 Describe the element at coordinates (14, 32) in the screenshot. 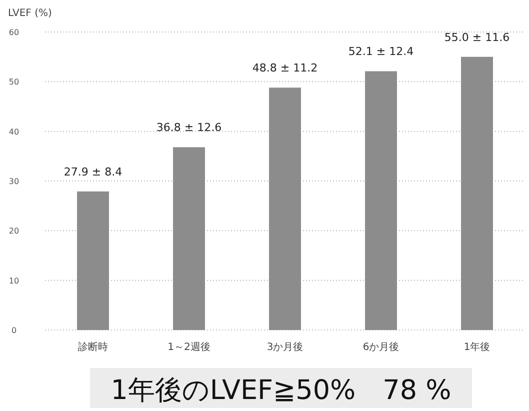

I see `y-tick-label: 60` at that location.